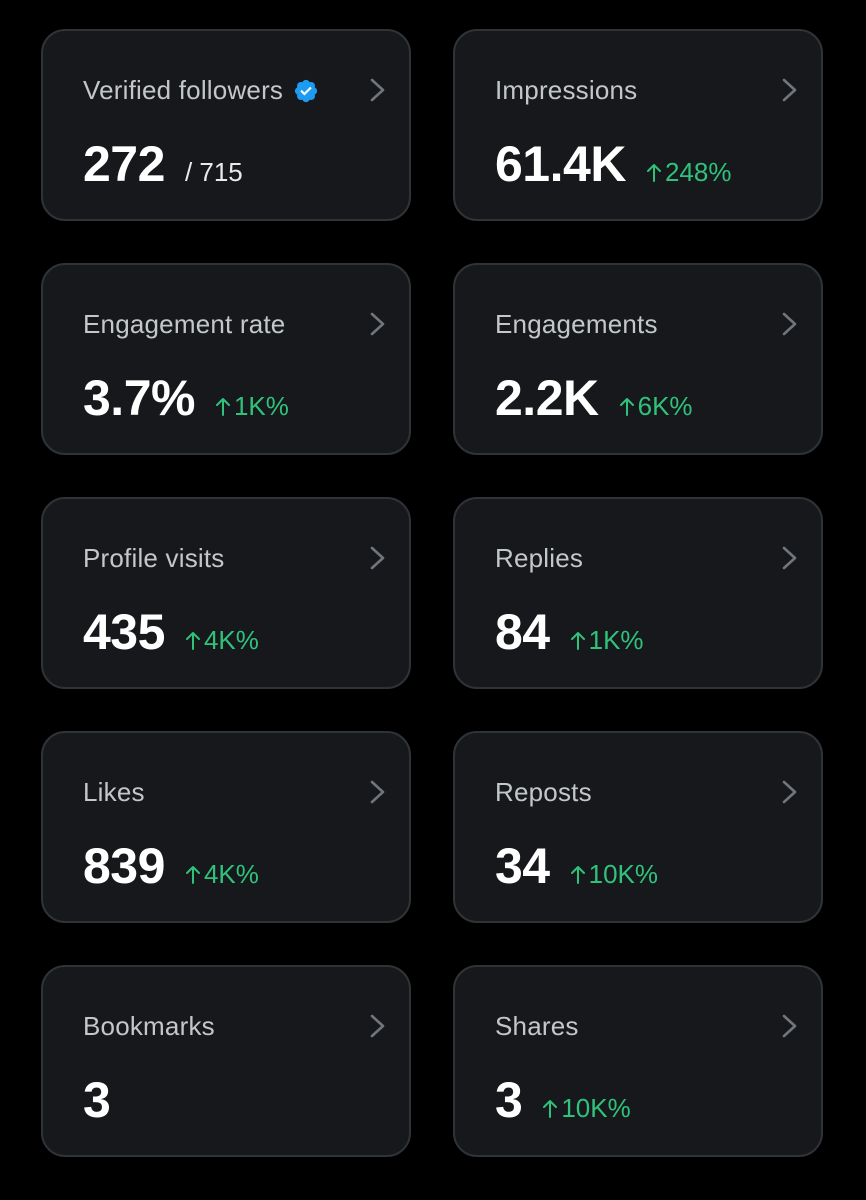  What do you see at coordinates (124, 866) in the screenshot?
I see `metric-value: 839` at bounding box center [124, 866].